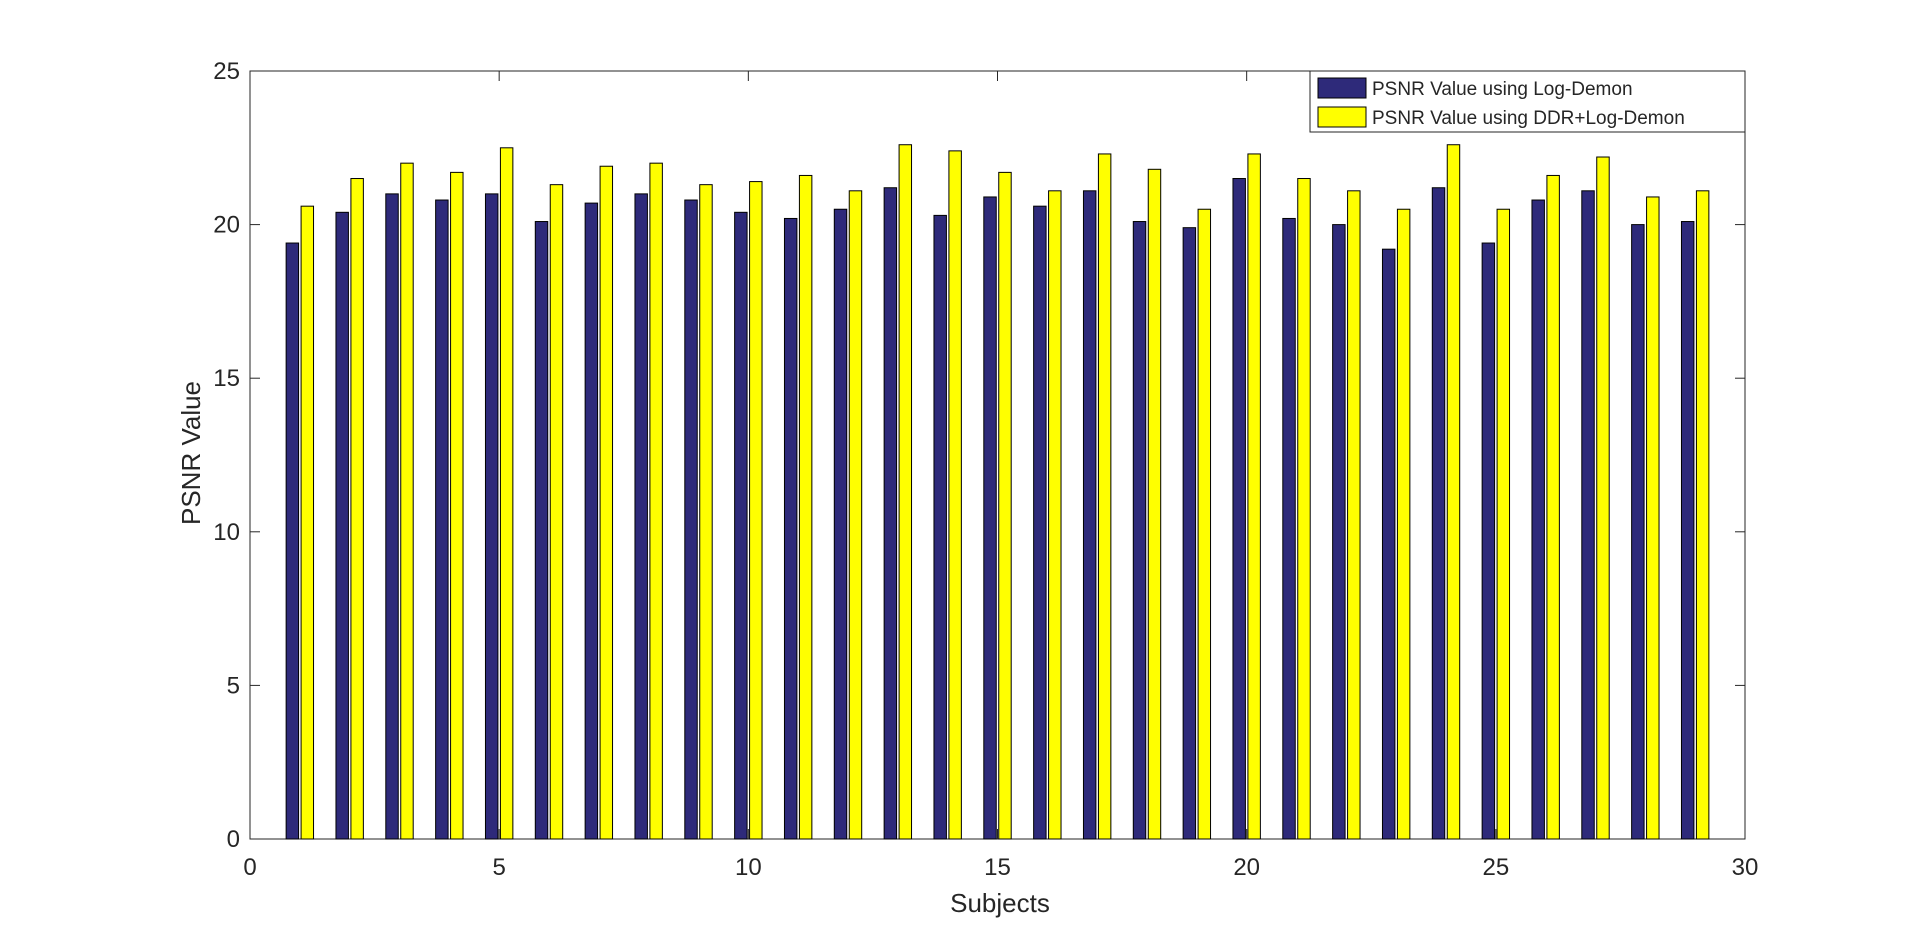  I want to click on x-axis-label: Subjects, so click(1000, 903).